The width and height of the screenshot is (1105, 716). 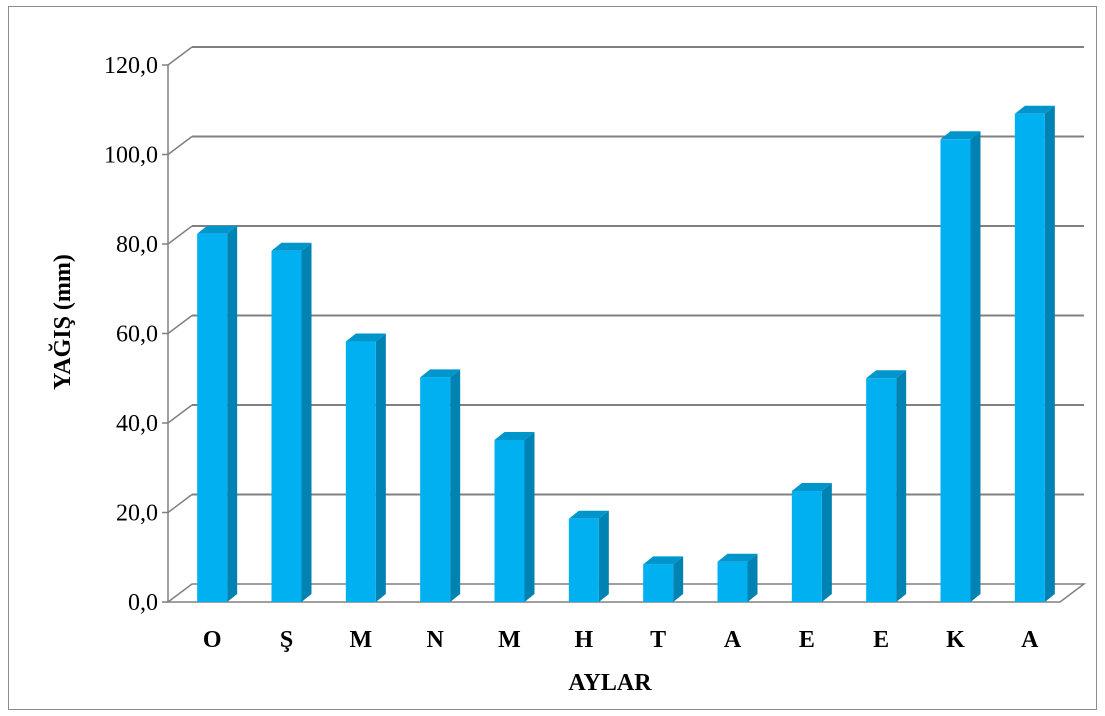 I want to click on x-tick-label: K, so click(x=955, y=640).